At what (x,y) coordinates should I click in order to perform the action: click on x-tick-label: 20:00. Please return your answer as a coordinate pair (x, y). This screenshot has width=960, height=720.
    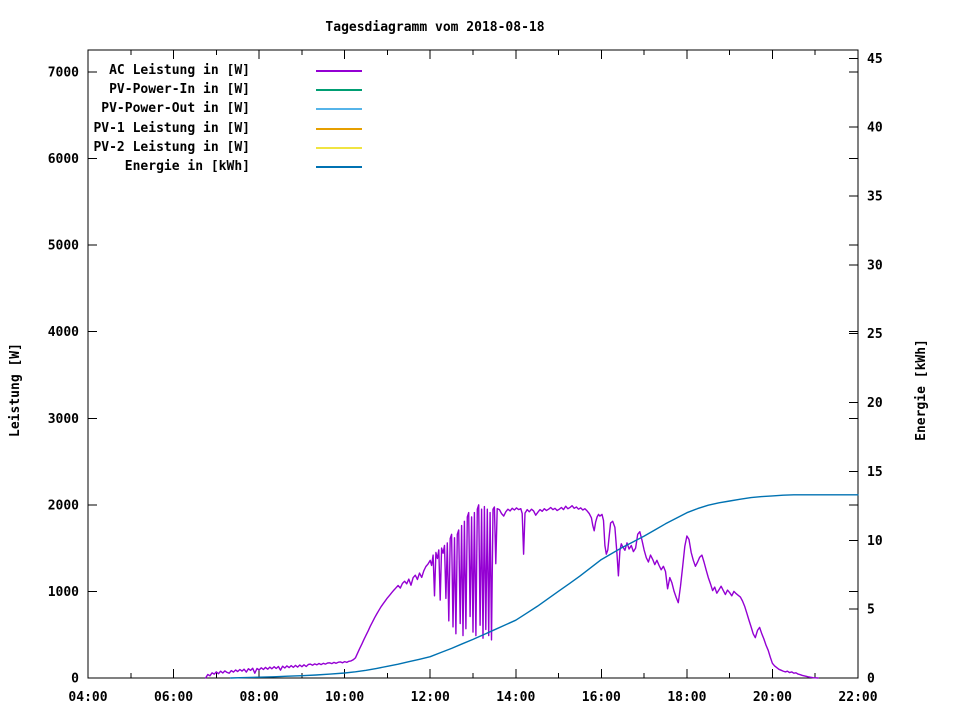
    Looking at the image, I should click on (772, 697).